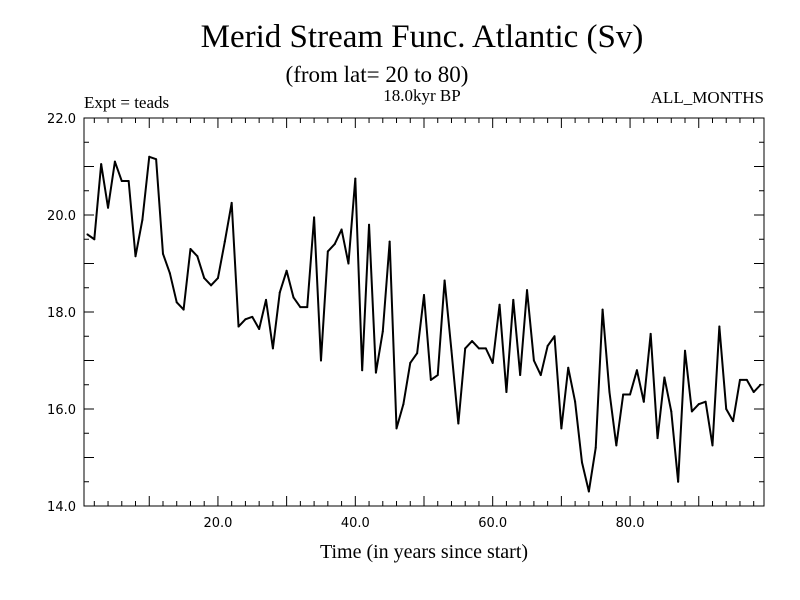 This screenshot has width=800, height=600. What do you see at coordinates (61, 410) in the screenshot?
I see `y-tick-label: 16.0` at bounding box center [61, 410].